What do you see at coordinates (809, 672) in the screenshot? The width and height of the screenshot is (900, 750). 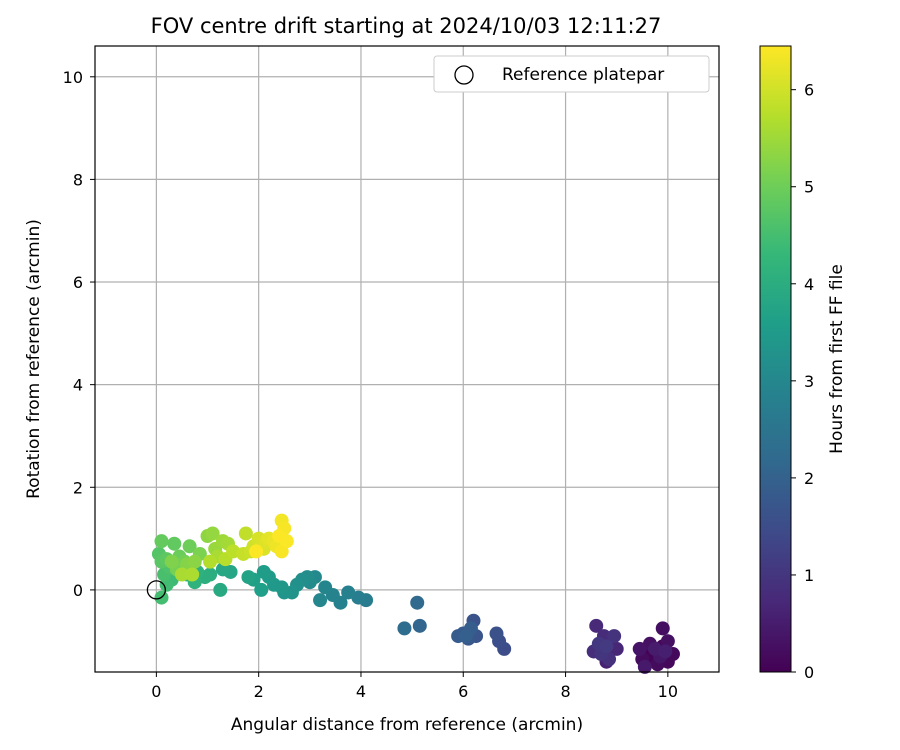 I see `colorbar-tick-label: 0` at bounding box center [809, 672].